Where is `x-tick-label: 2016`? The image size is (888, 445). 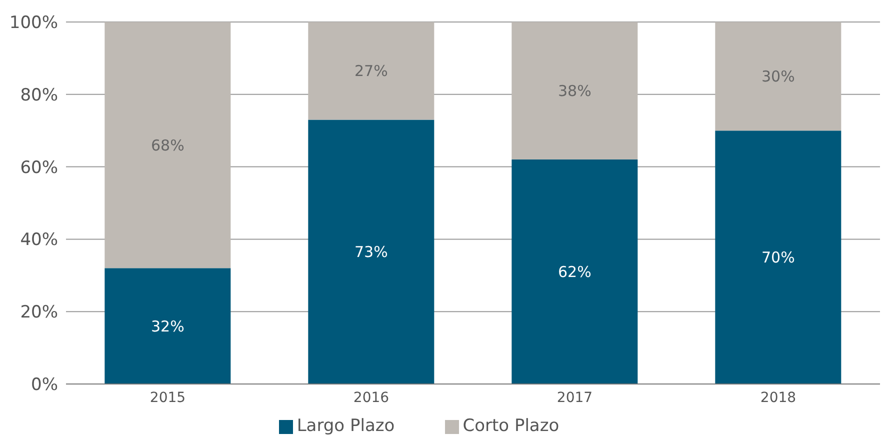 x-tick-label: 2016 is located at coordinates (371, 398).